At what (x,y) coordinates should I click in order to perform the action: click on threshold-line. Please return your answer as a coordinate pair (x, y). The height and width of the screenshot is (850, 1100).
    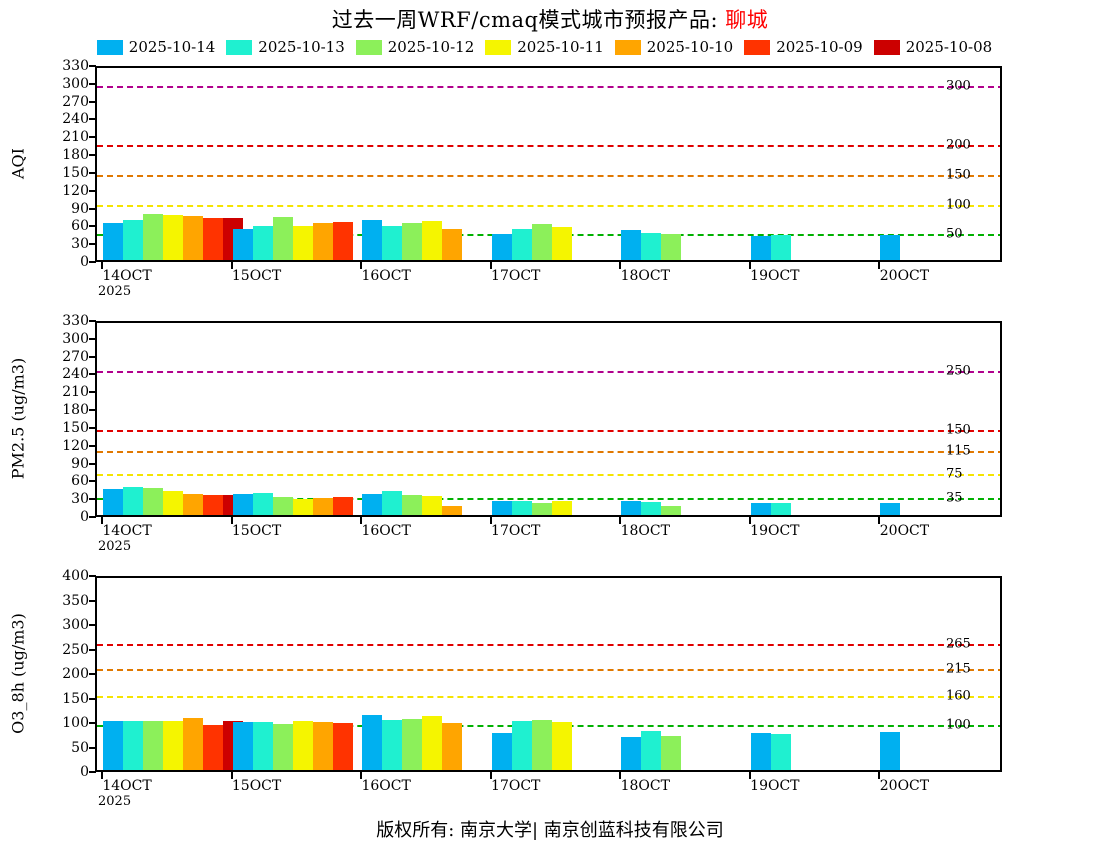
    Looking at the image, I should click on (548, 669).